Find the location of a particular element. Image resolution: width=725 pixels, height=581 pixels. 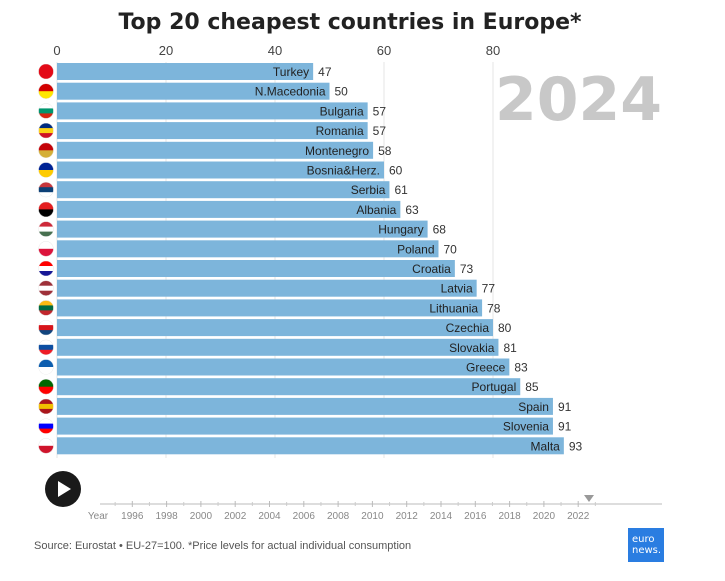

bar-value-label: 83 is located at coordinates (521, 368).